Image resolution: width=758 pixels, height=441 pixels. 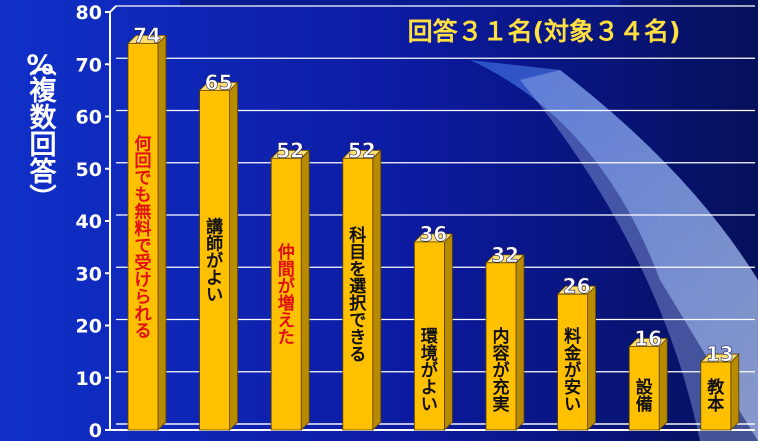 What do you see at coordinates (39, 65) in the screenshot?
I see `y-axis-unit: %` at bounding box center [39, 65].